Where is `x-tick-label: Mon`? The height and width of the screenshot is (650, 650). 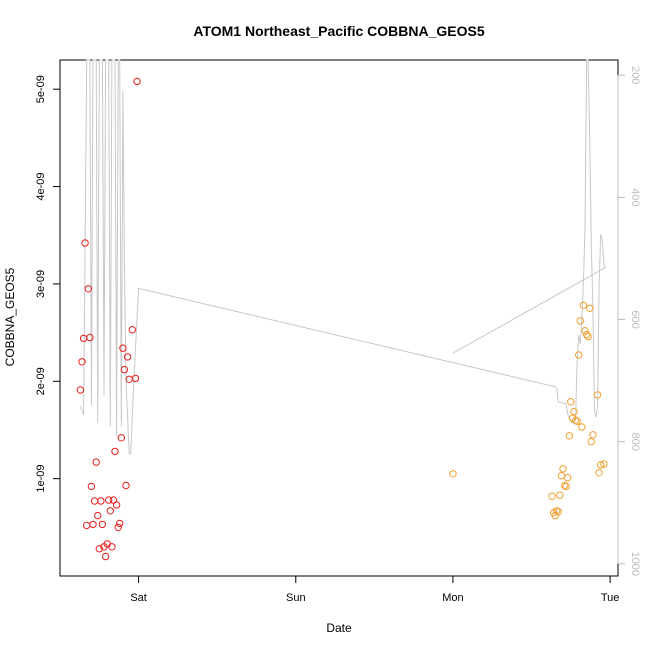 x-tick-label: Mon is located at coordinates (452, 598).